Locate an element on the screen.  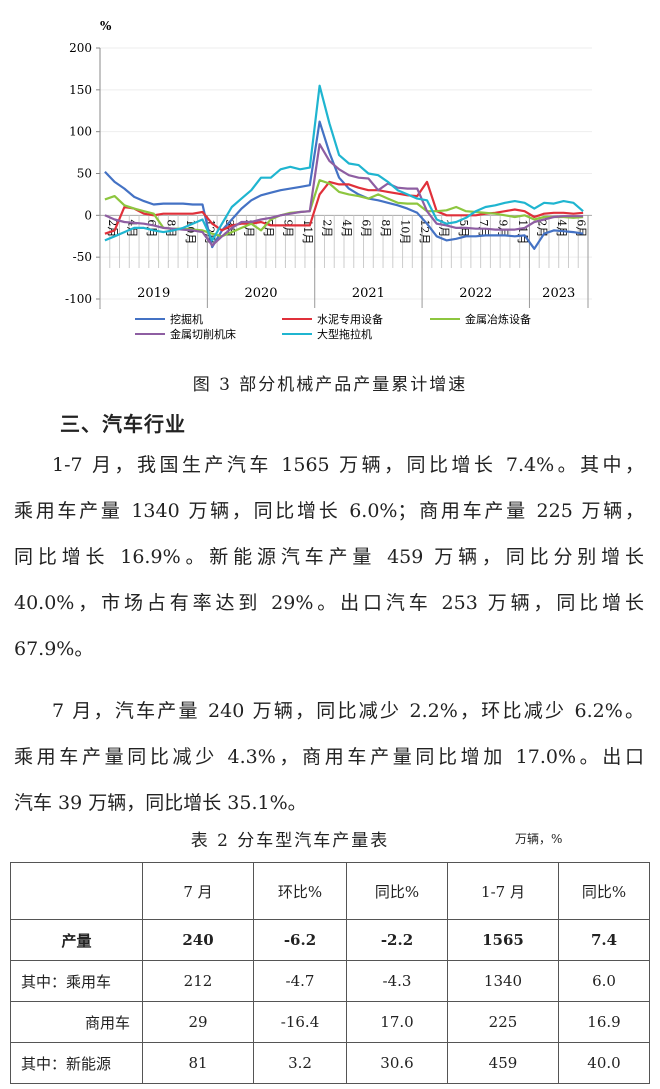
table-unit: 万辆，% is located at coordinates (539, 839).